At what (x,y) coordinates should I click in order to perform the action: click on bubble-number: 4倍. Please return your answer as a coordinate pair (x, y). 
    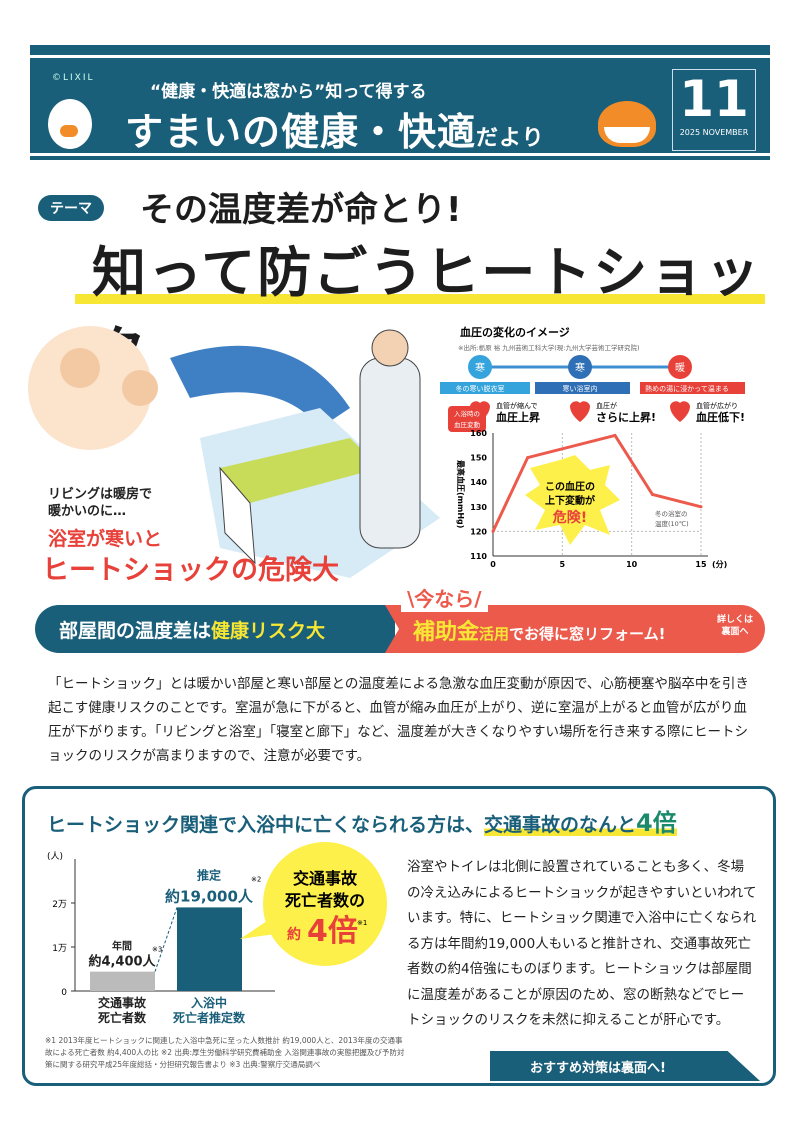
    Looking at the image, I should click on (332, 931).